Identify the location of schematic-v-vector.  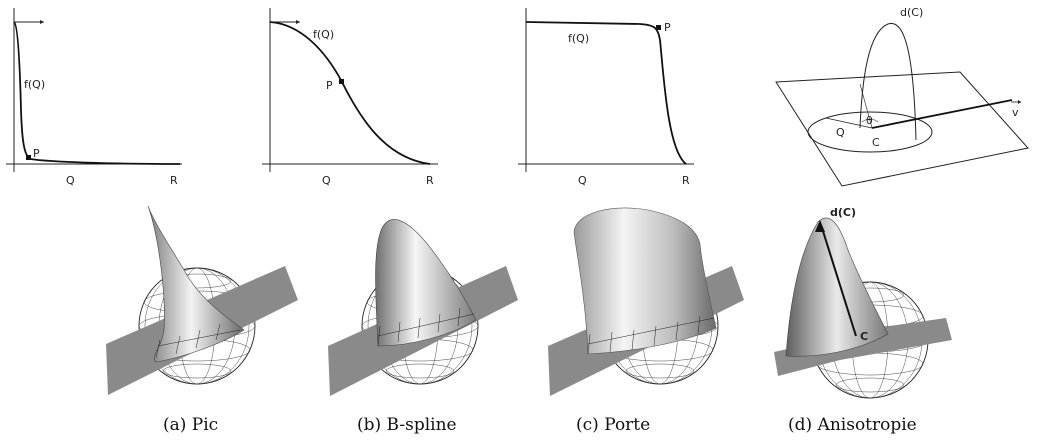
(942, 114).